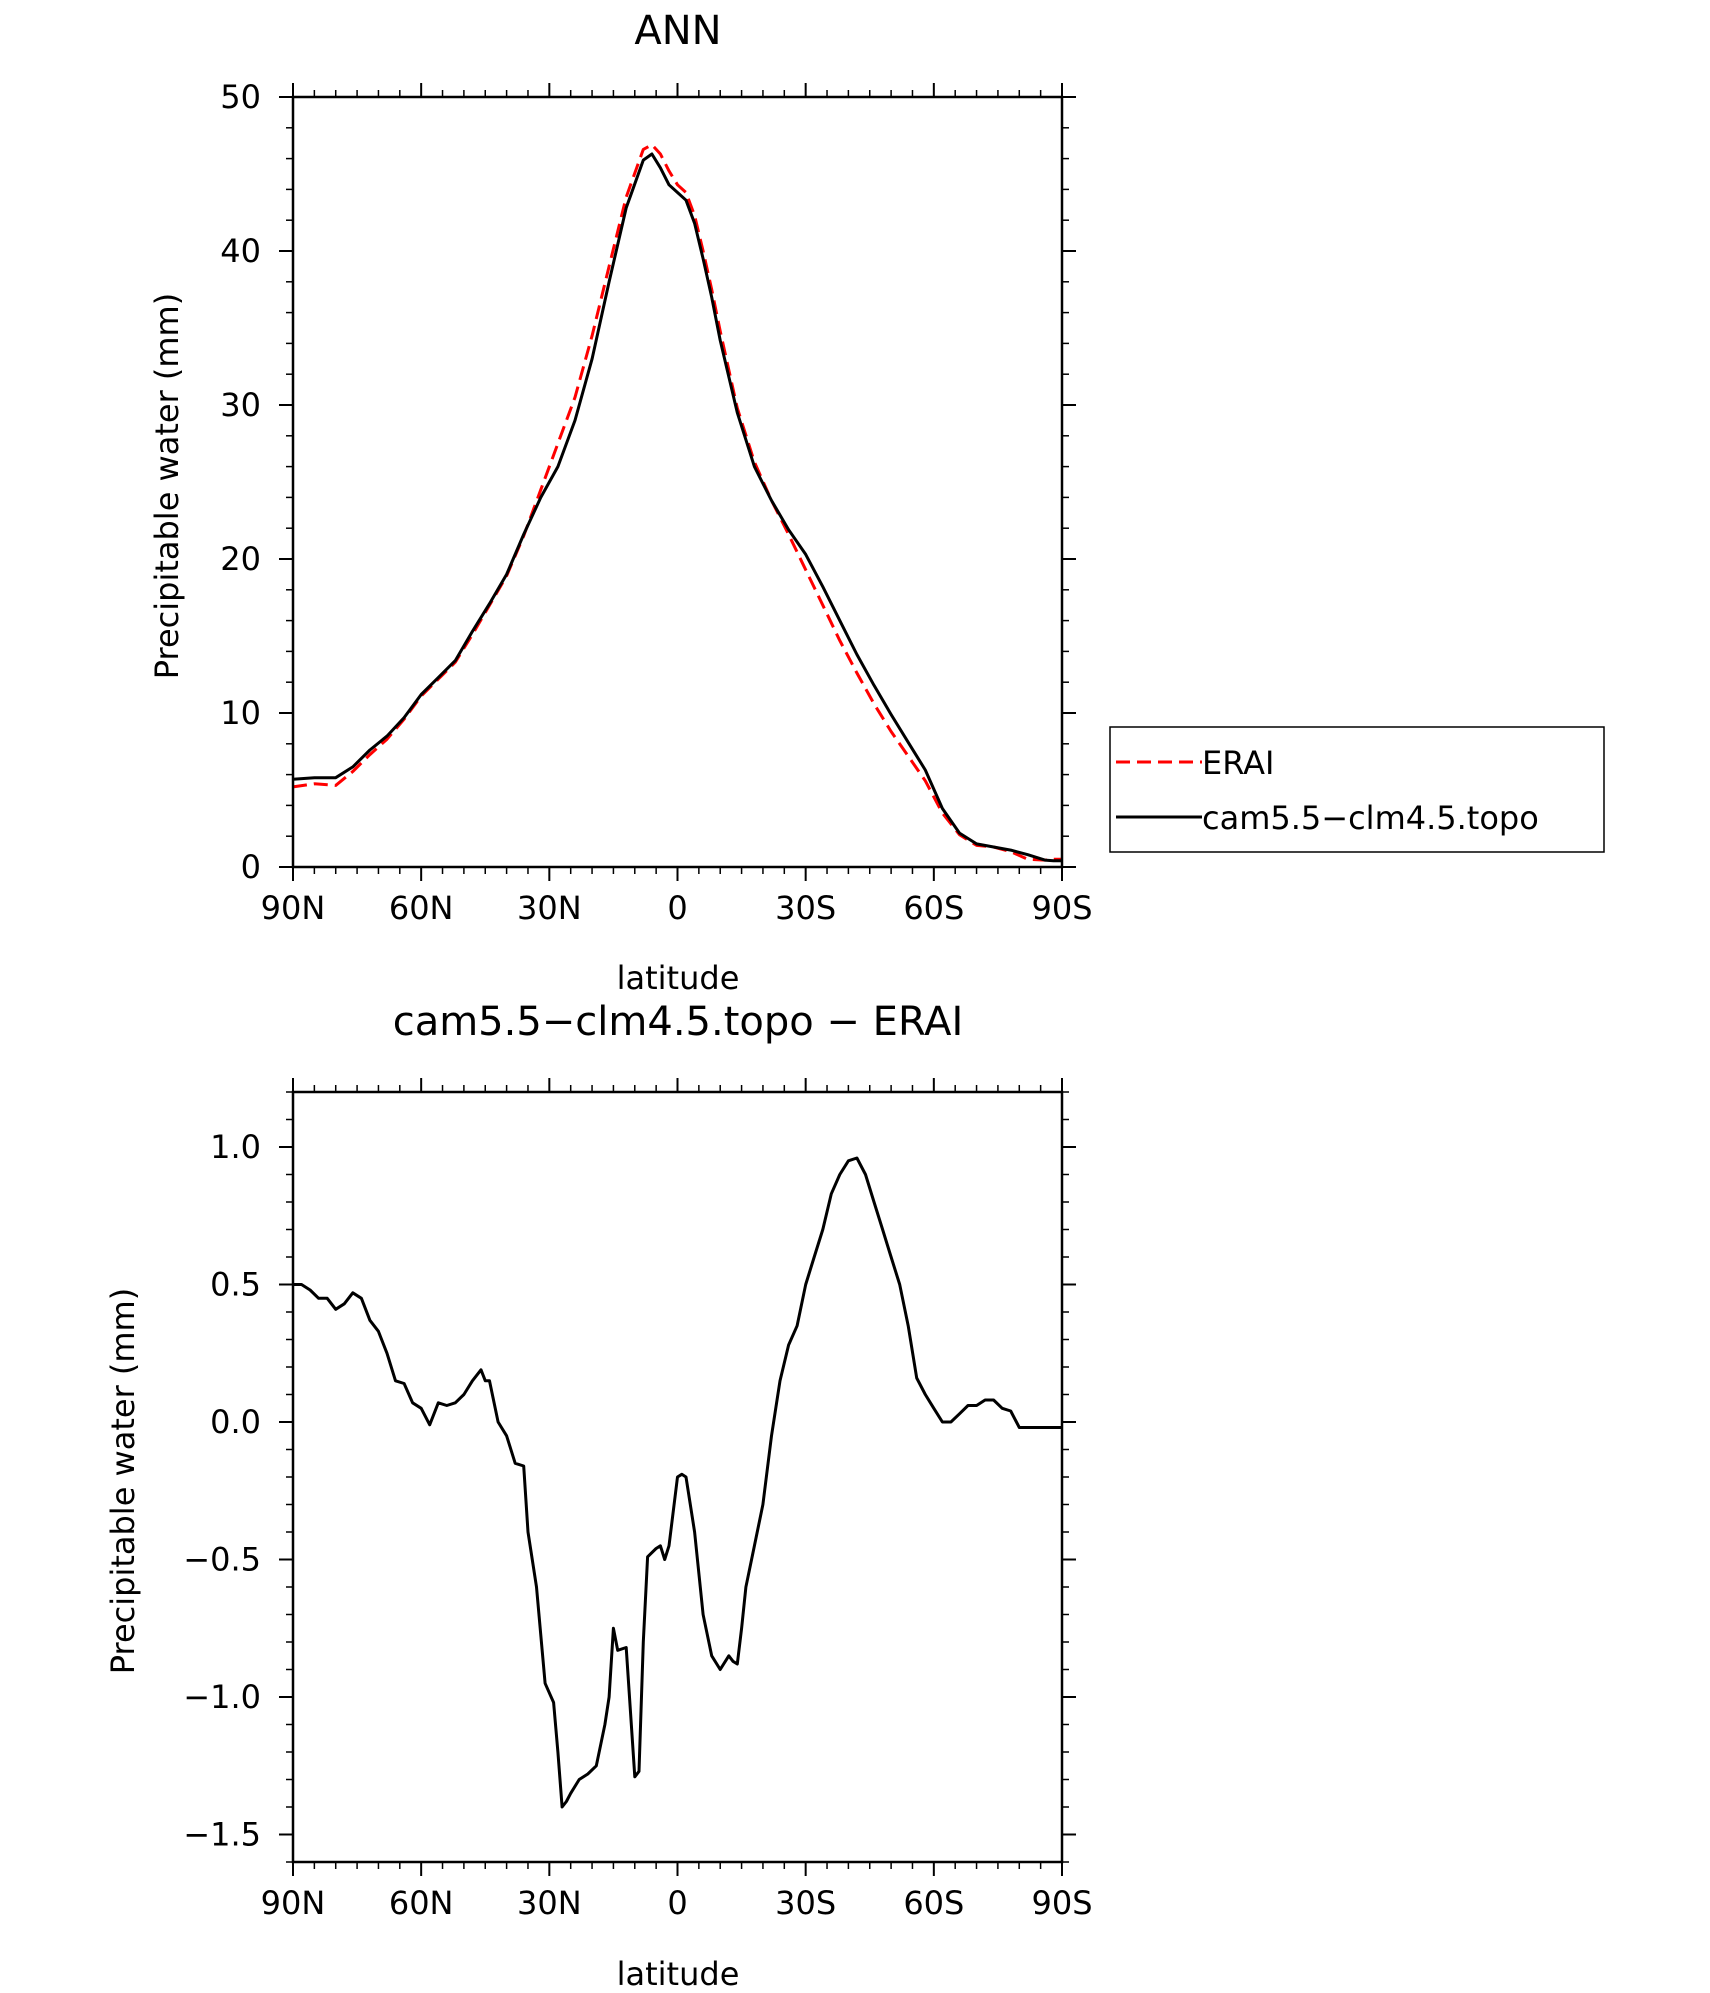 The width and height of the screenshot is (1710, 1993). I want to click on bottom-x-axis-label: latitude, so click(678, 1974).